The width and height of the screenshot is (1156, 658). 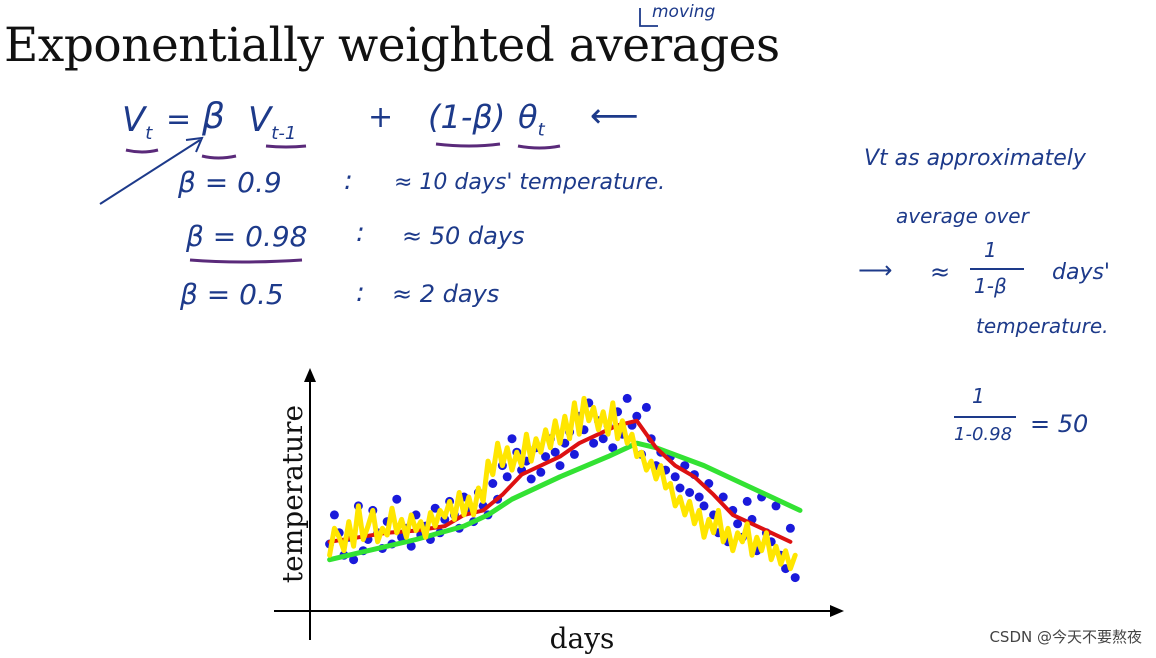 I want to click on slide-title: Exponentially weighted averages, so click(x=392, y=45).